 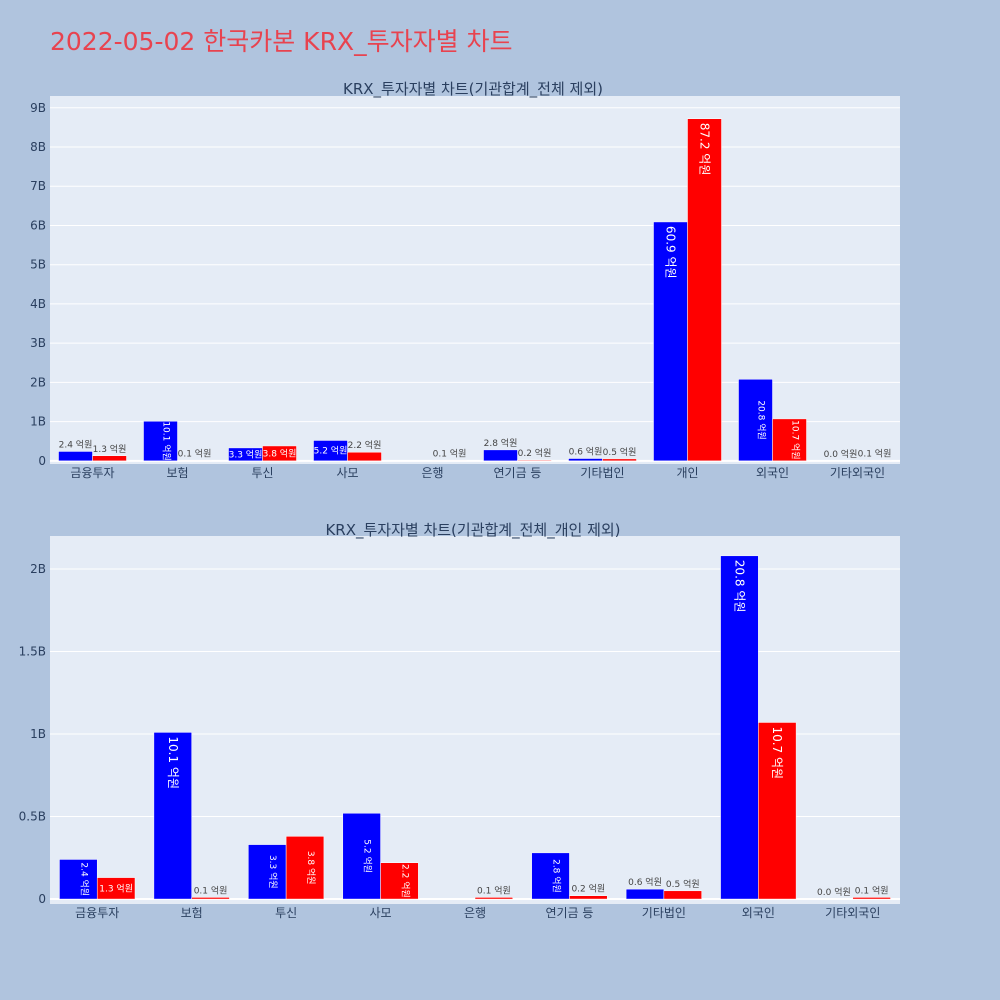 I want to click on y-tick-label: 9B, so click(x=38, y=108).